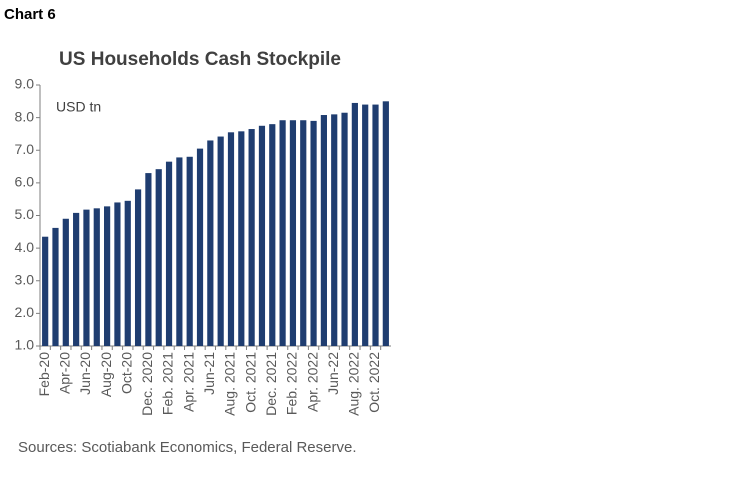 The height and width of the screenshot is (483, 750). Describe the element at coordinates (271, 384) in the screenshot. I see `x-tick-label: Dec. 2021` at that location.